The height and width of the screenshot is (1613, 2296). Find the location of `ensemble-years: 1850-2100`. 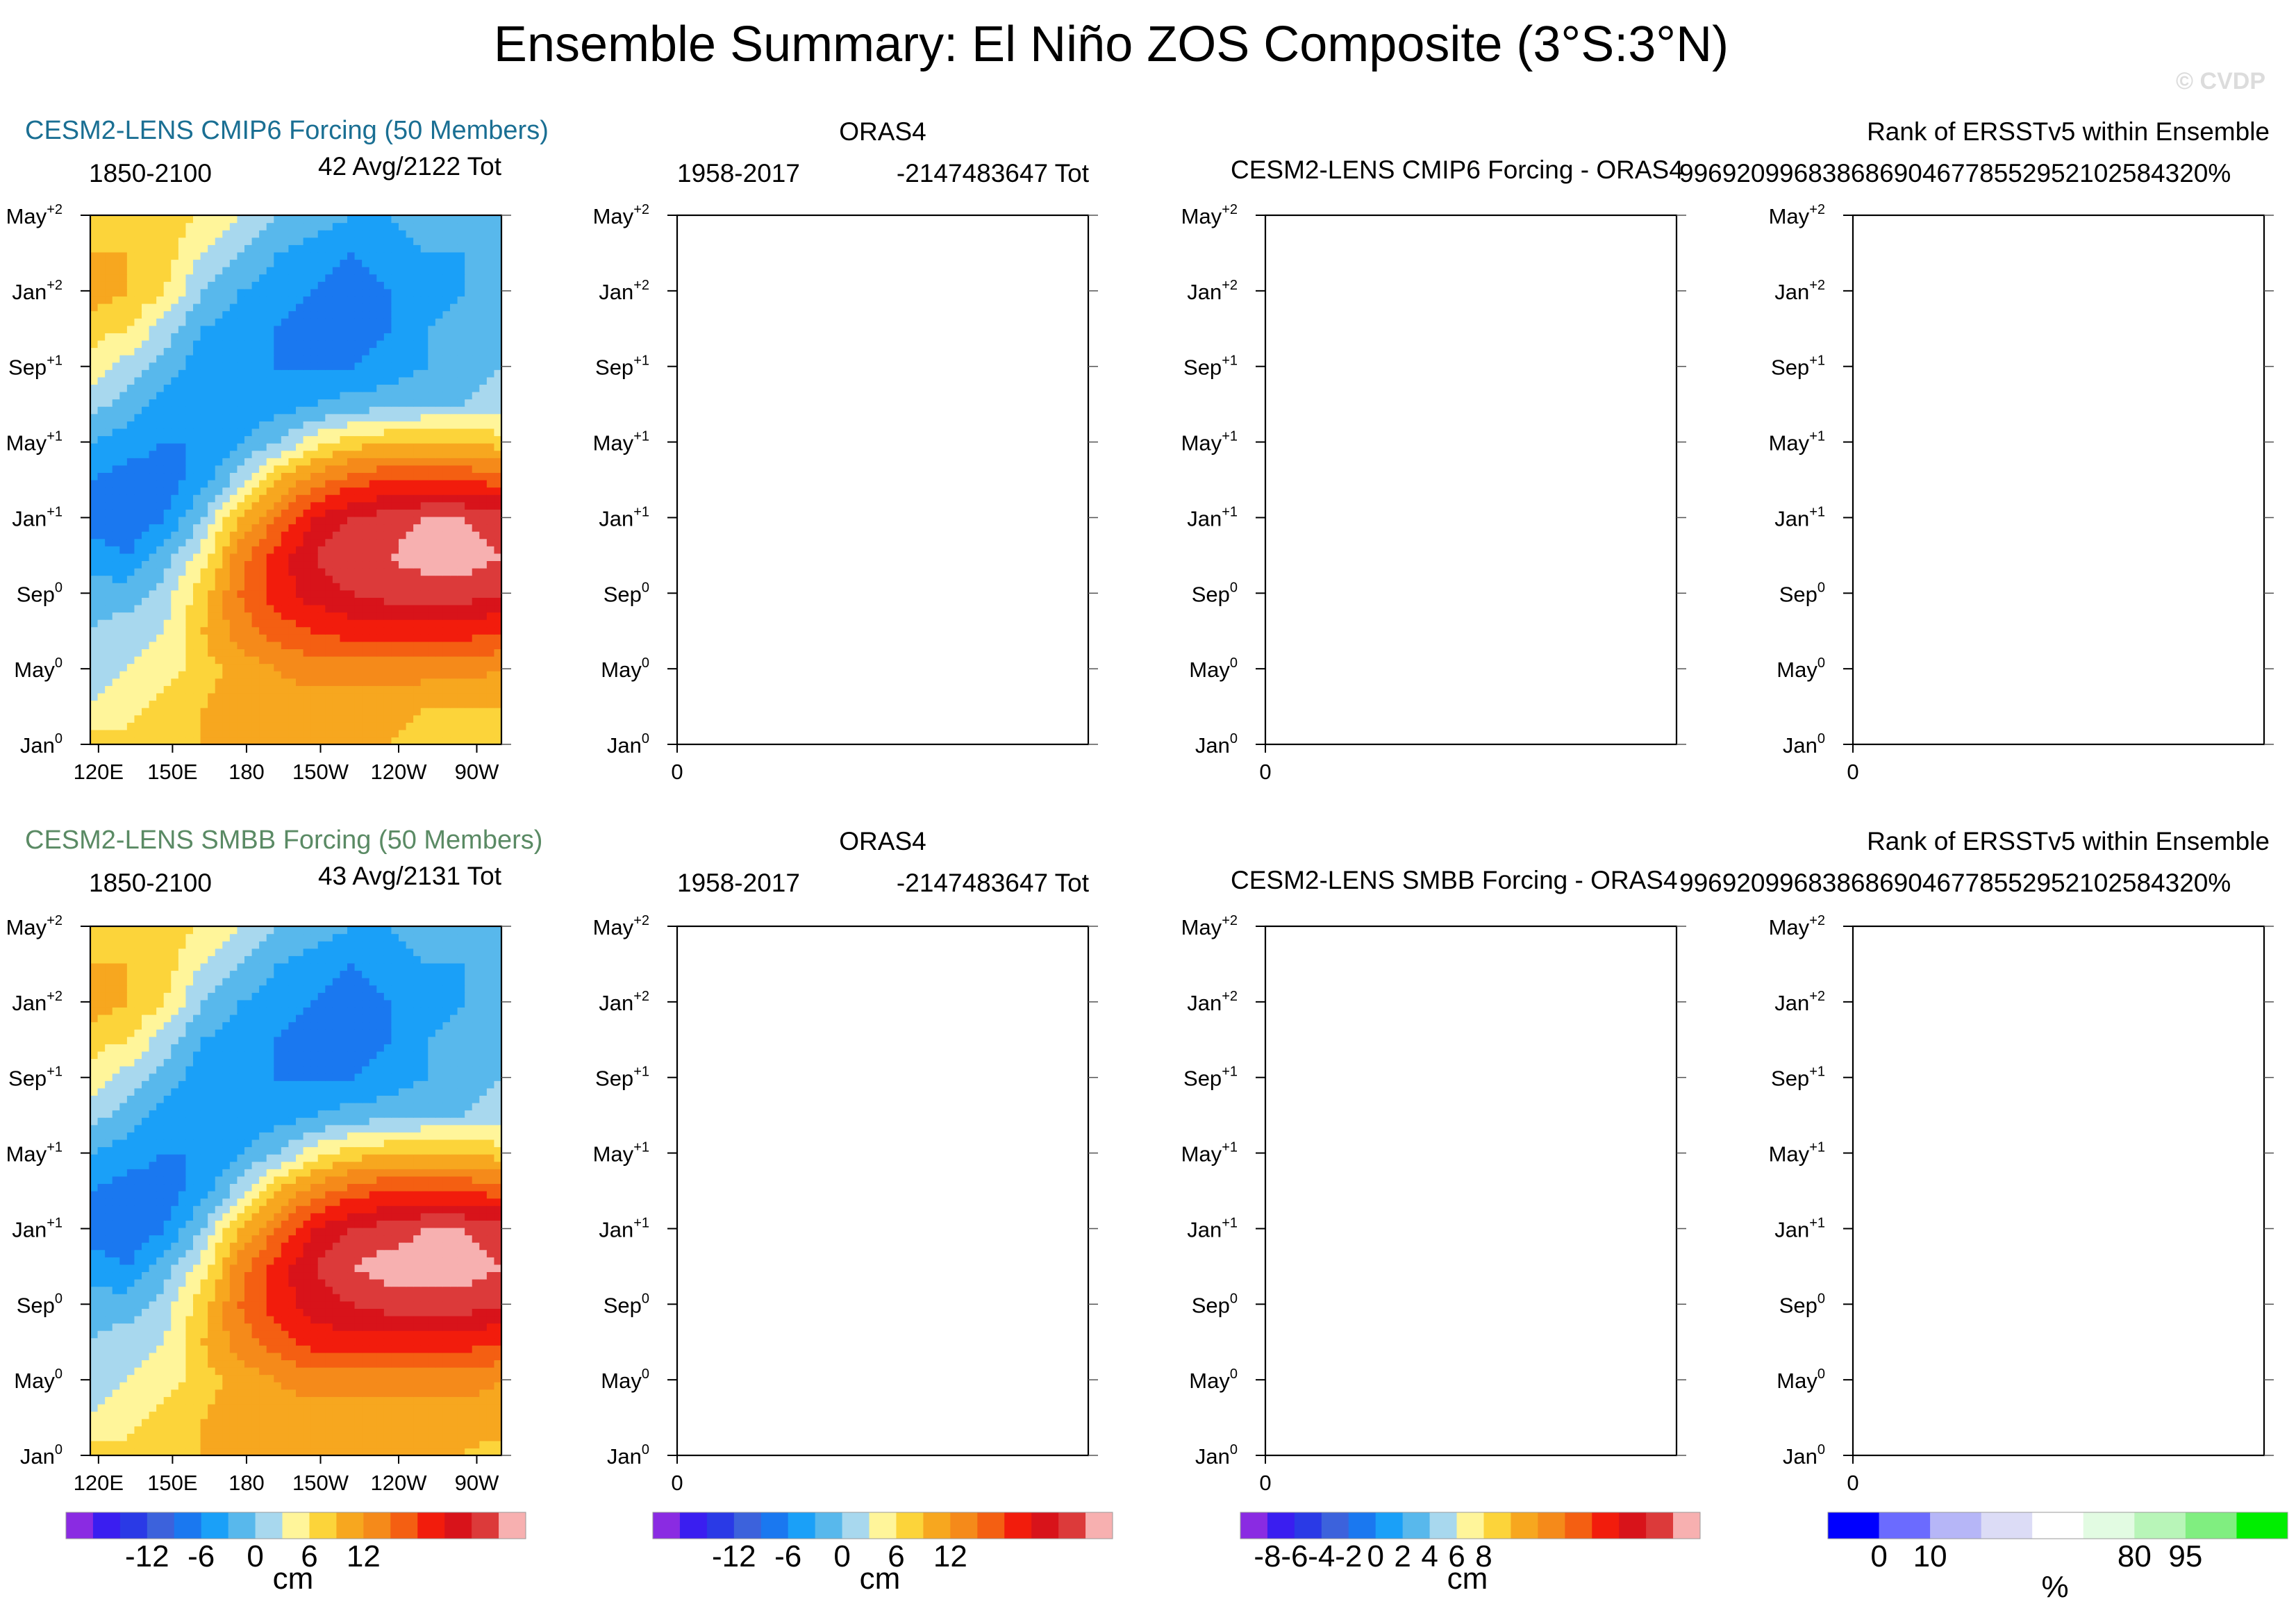

ensemble-years: 1850-2100 is located at coordinates (151, 173).